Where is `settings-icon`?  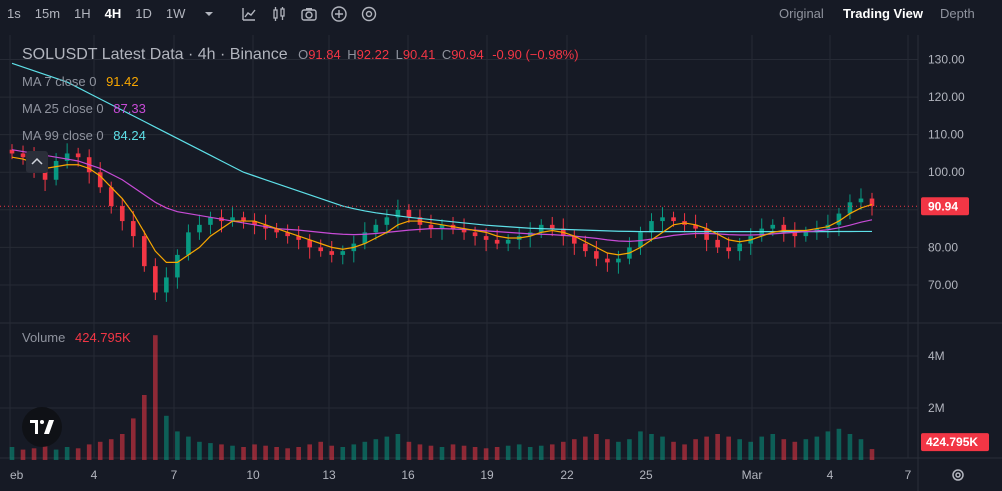 settings-icon is located at coordinates (369, 14).